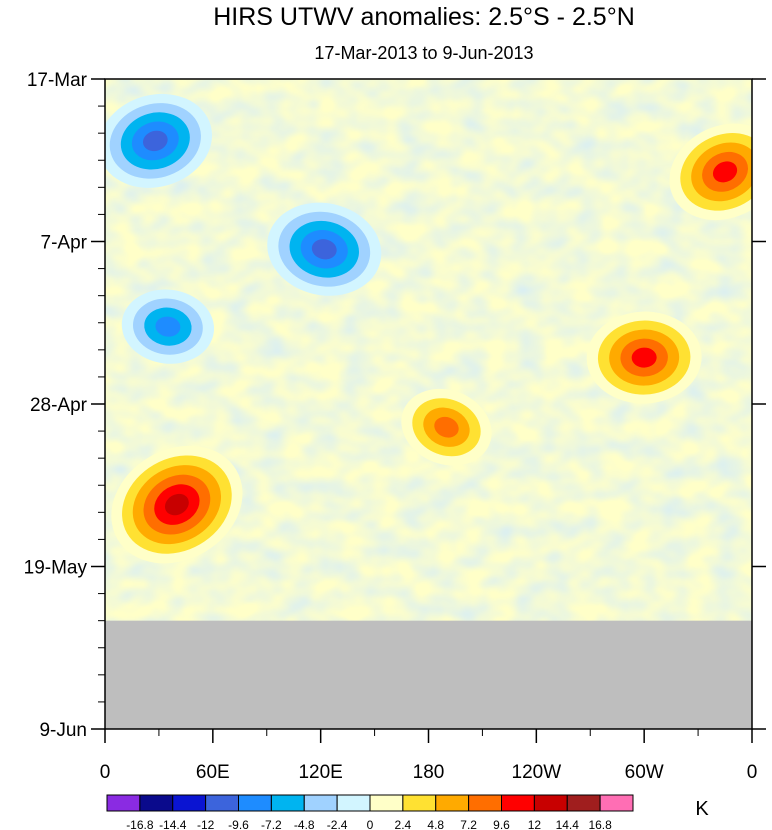 The width and height of the screenshot is (772, 830). What do you see at coordinates (568, 824) in the screenshot?
I see `colorbar-label: 14.4` at bounding box center [568, 824].